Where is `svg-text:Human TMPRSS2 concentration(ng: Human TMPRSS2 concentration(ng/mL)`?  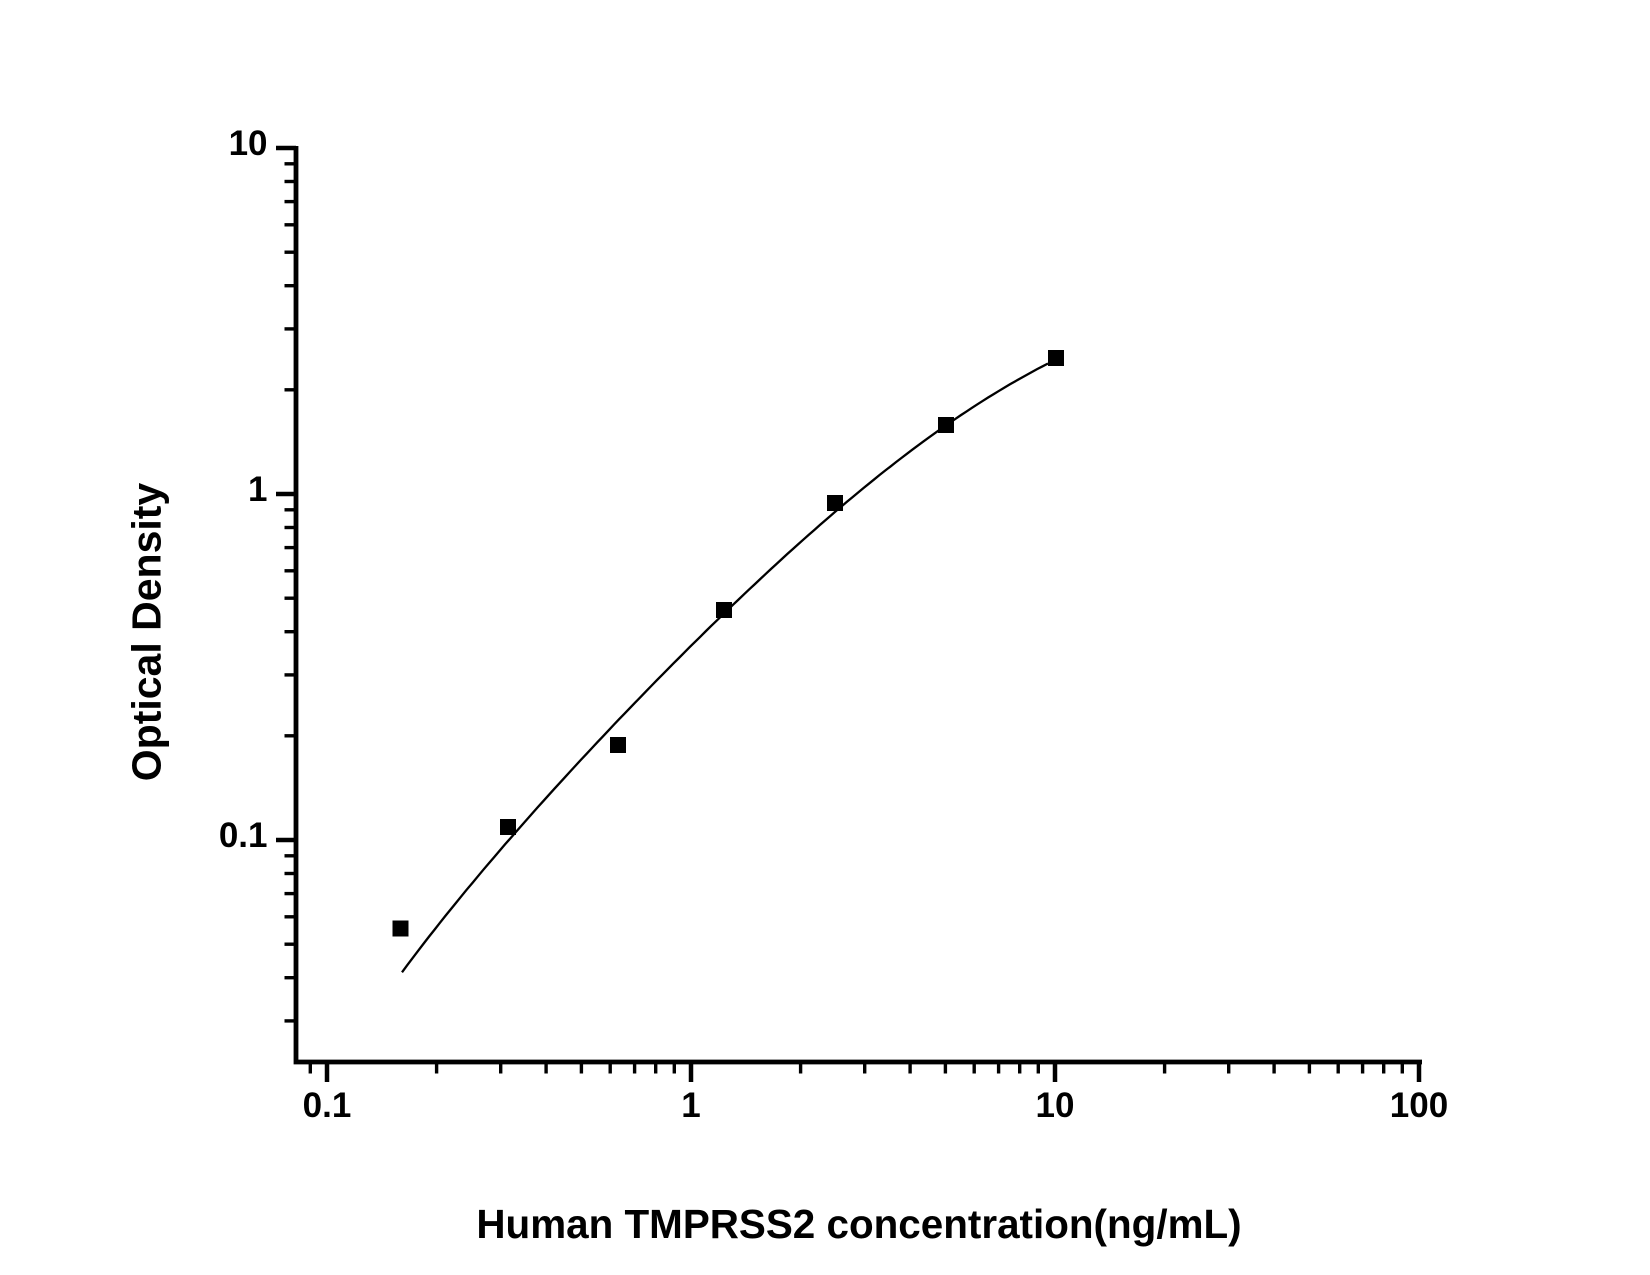 svg-text:Human TMPRSS2 concentration(ng: Human TMPRSS2 concentration(ng/mL) is located at coordinates (858, 1224).